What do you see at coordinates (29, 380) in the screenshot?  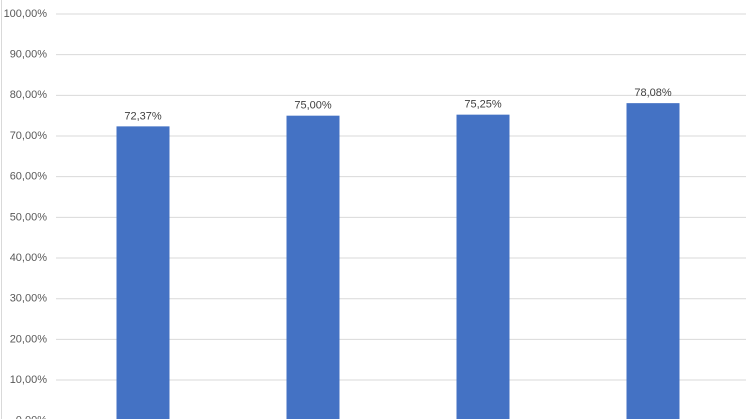 I see `y-tick-label: 10,00%` at bounding box center [29, 380].